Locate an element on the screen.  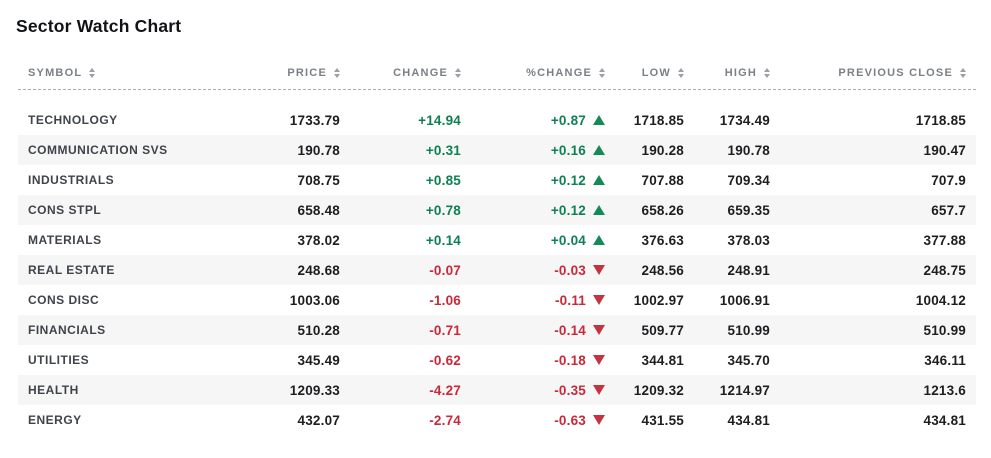
low-cell: 1002.97 is located at coordinates (658, 300).